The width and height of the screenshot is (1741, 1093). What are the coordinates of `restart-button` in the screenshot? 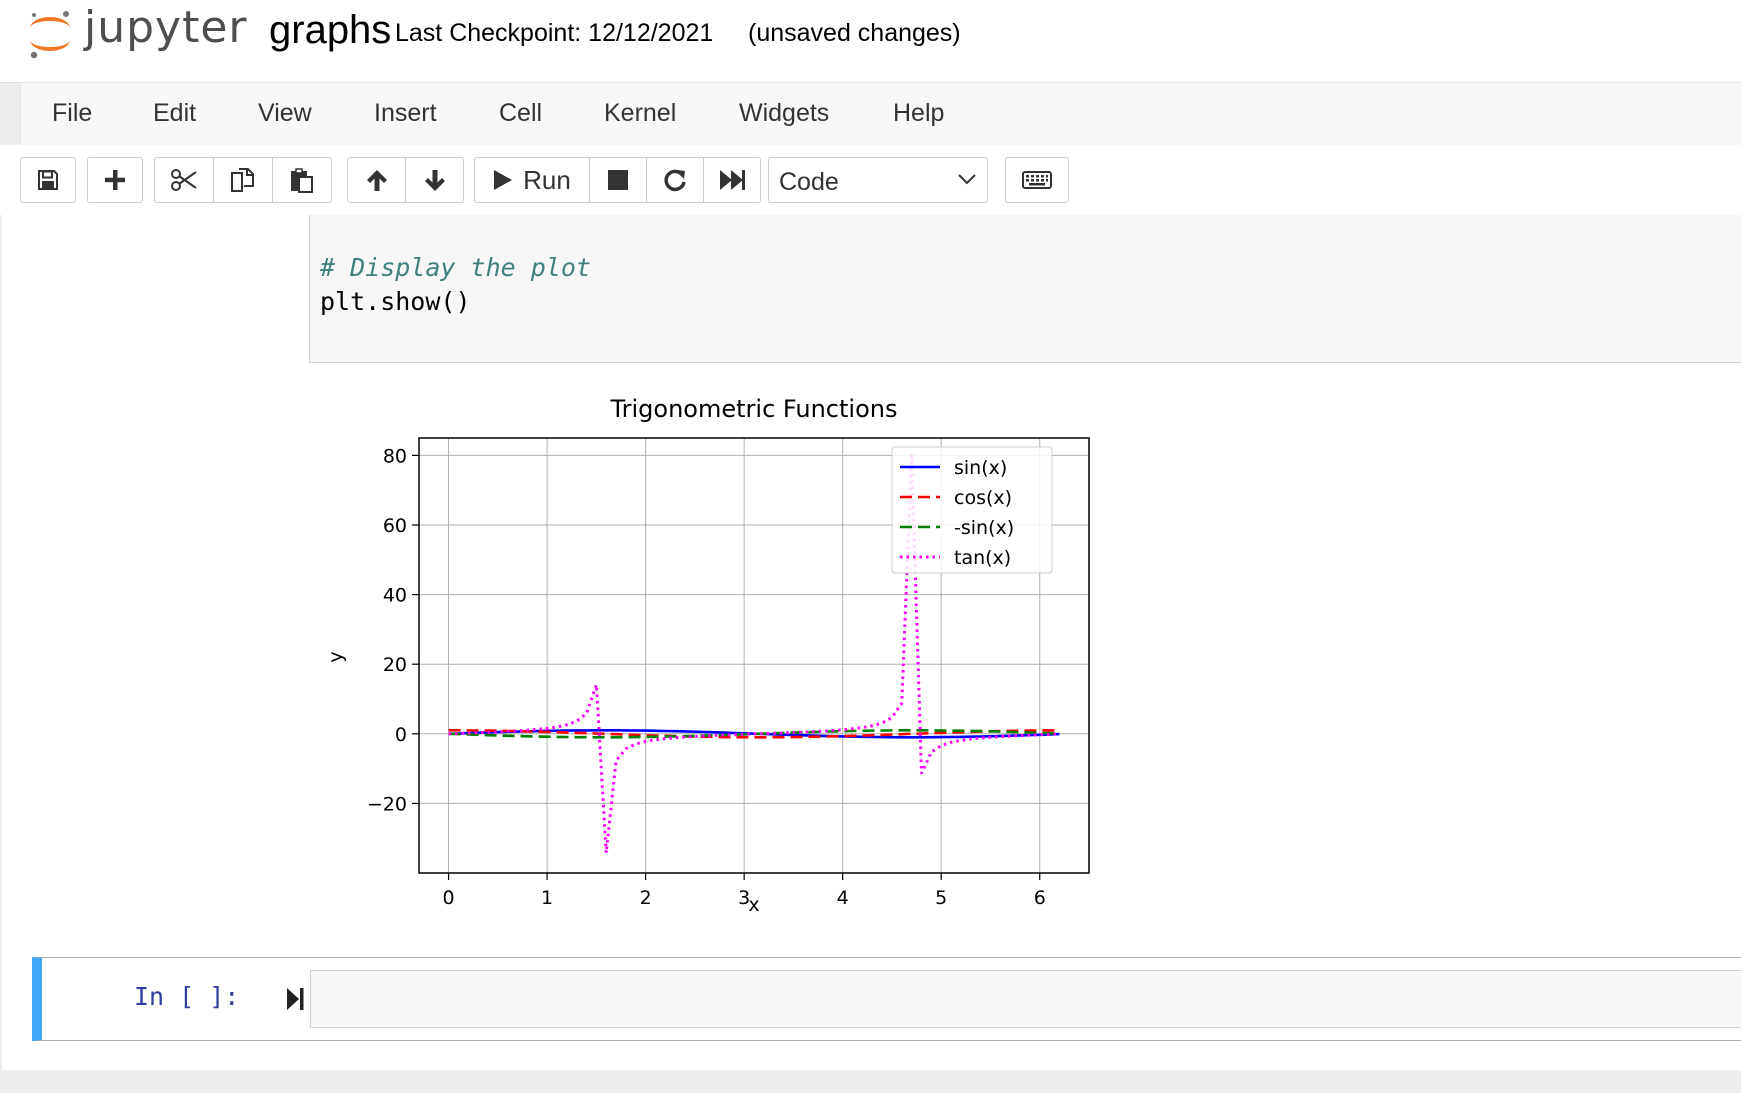 It's located at (675, 180).